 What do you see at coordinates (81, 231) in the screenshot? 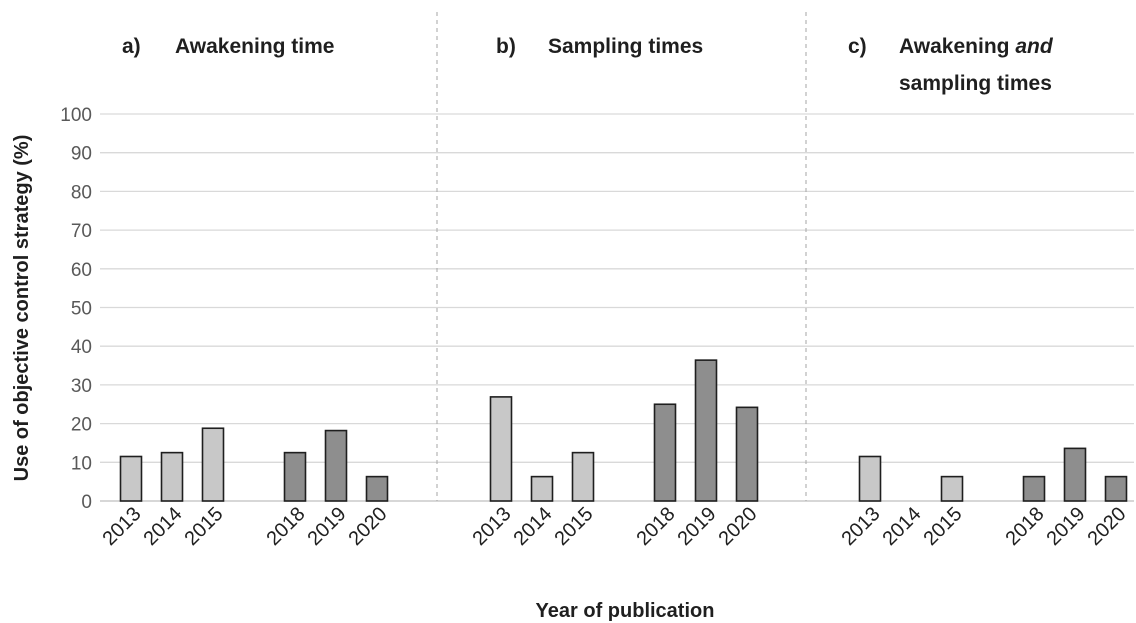
I see `y-tick-label: 70` at bounding box center [81, 231].